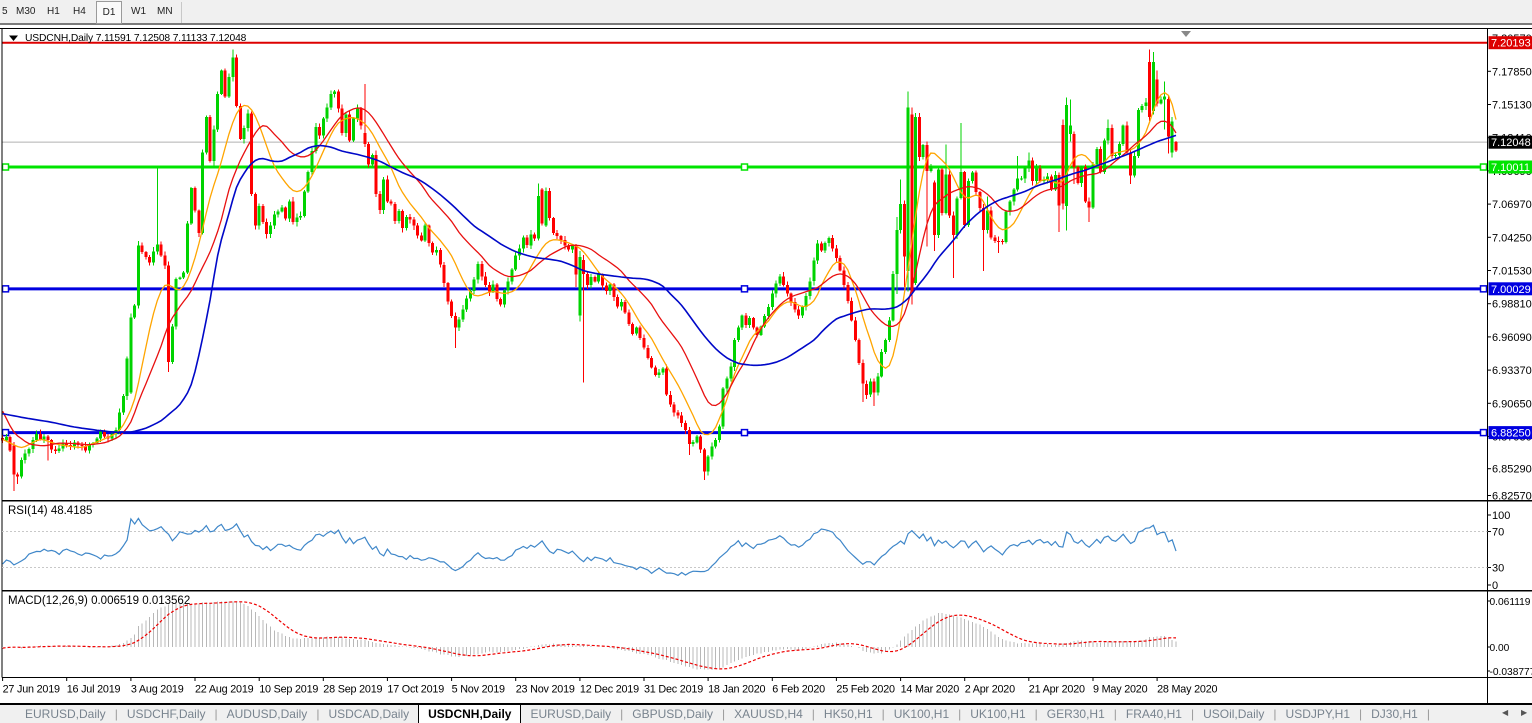 Image resolution: width=1532 pixels, height=723 pixels. What do you see at coordinates (1512, 72) in the screenshot?
I see `svg-text: 7.17850` at bounding box center [1512, 72].